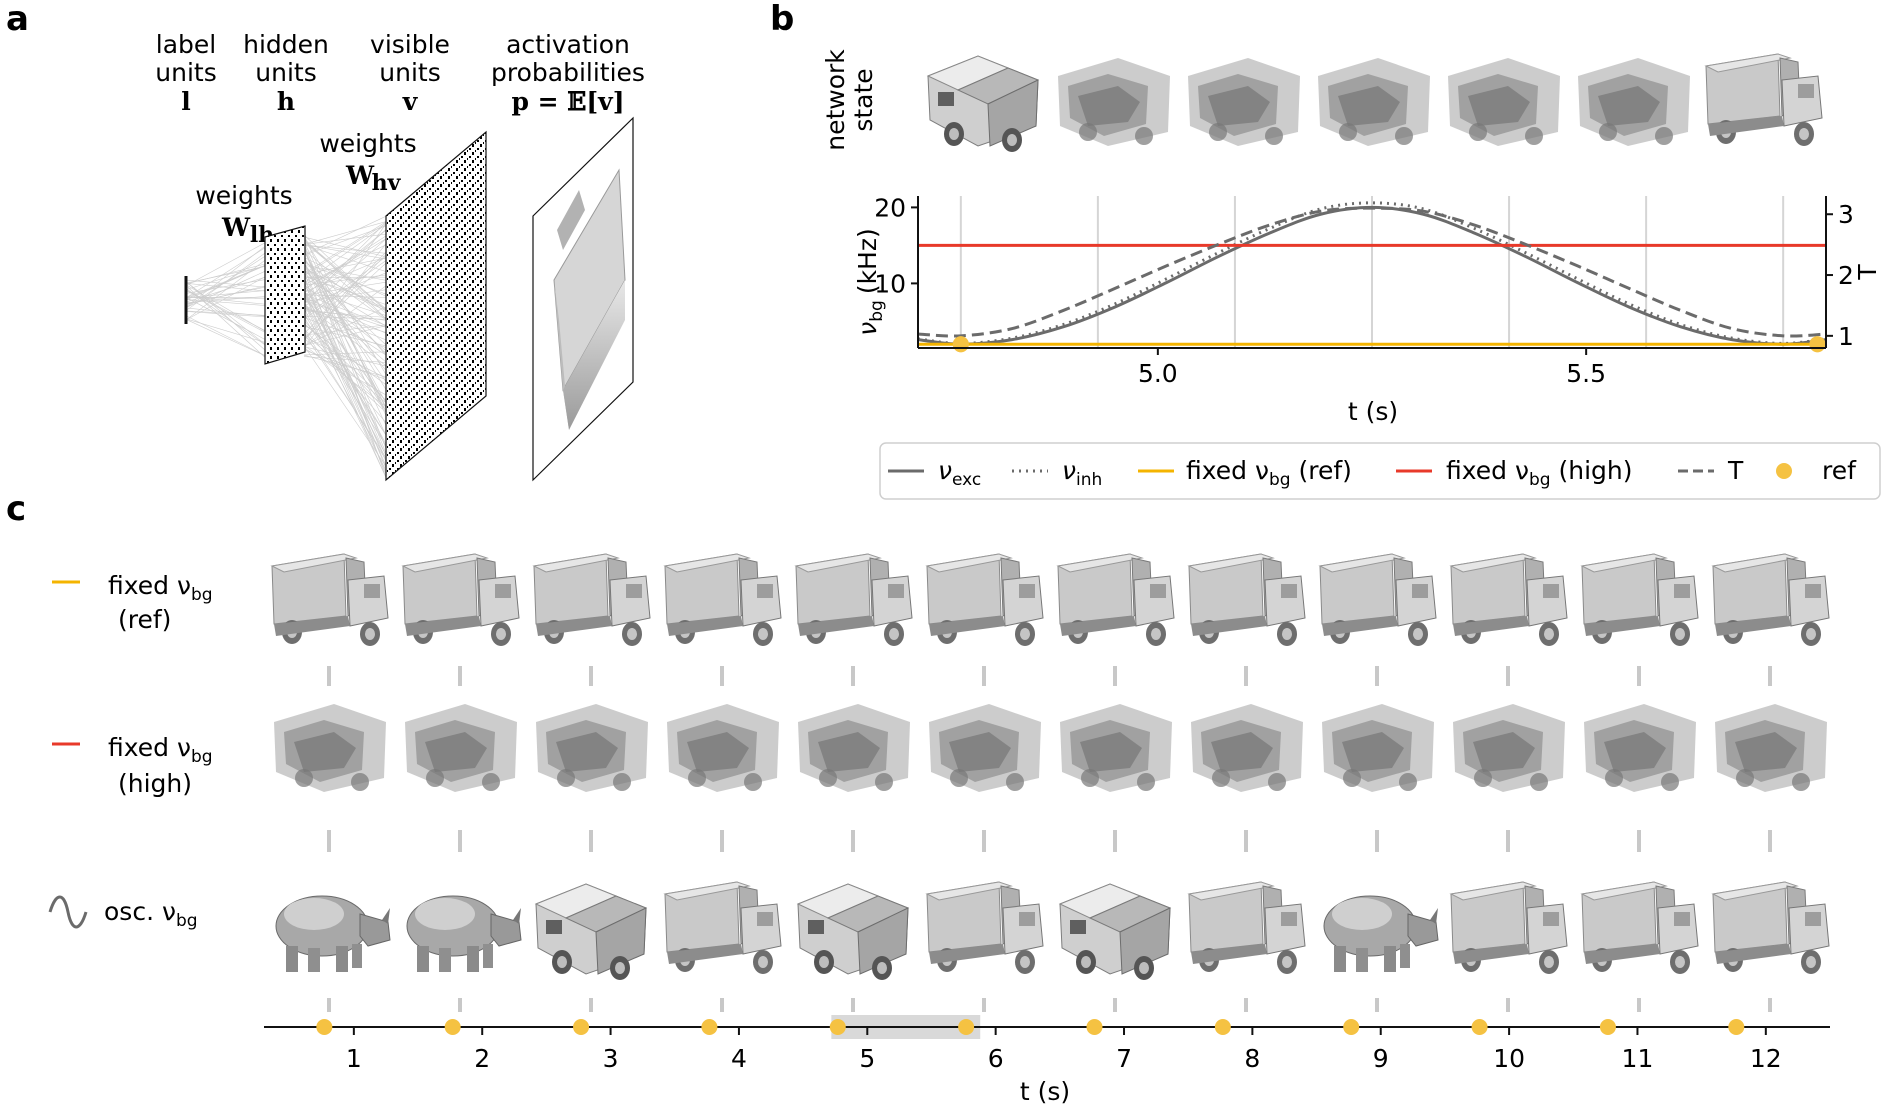 The width and height of the screenshot is (1900, 1110). What do you see at coordinates (1766, 1058) in the screenshot?
I see `x-tick-label: 12` at bounding box center [1766, 1058].